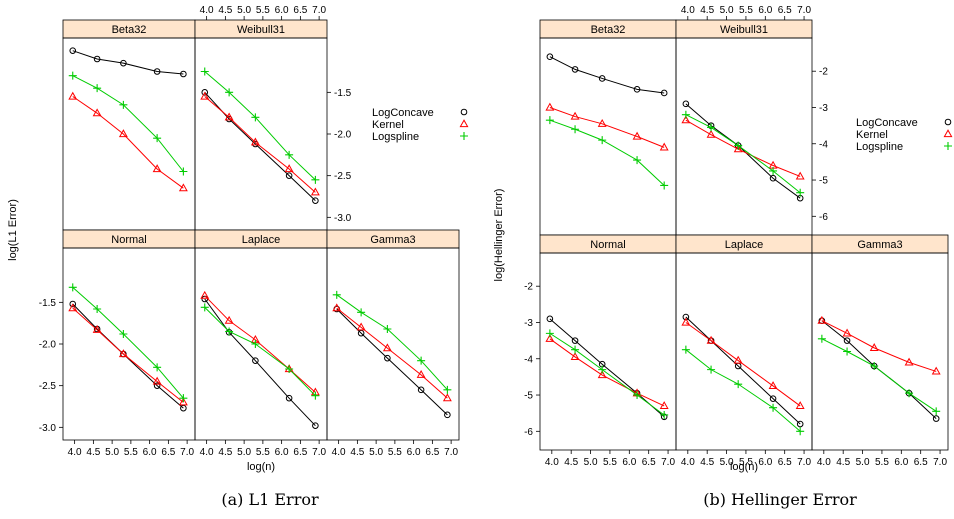 Image resolution: width=954 pixels, height=519 pixels. I want to click on x-tick-label-top: 5.0, so click(244, 10).